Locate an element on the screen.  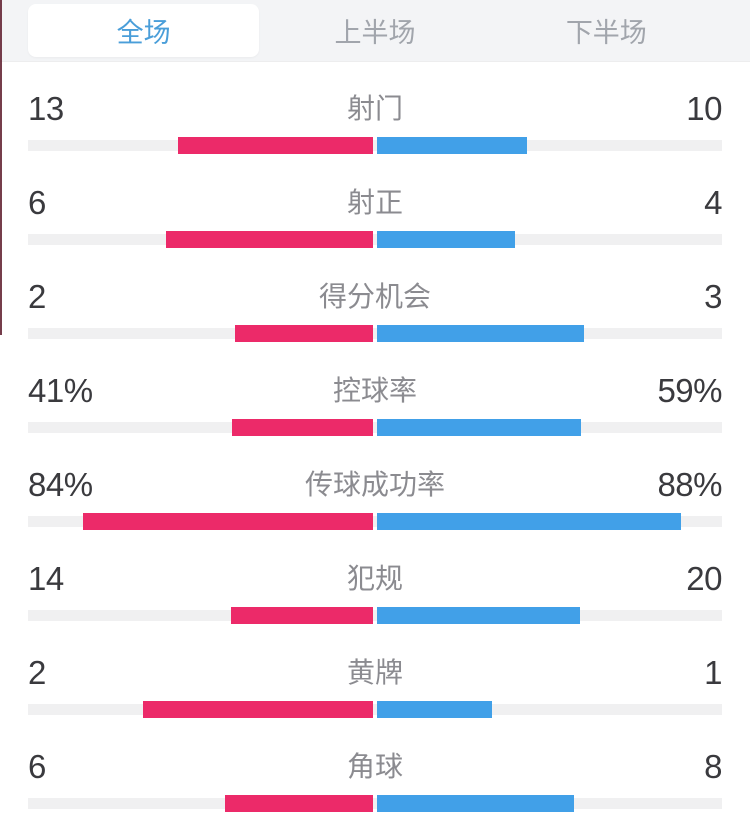
tab-label: 全场 is located at coordinates (143, 33).